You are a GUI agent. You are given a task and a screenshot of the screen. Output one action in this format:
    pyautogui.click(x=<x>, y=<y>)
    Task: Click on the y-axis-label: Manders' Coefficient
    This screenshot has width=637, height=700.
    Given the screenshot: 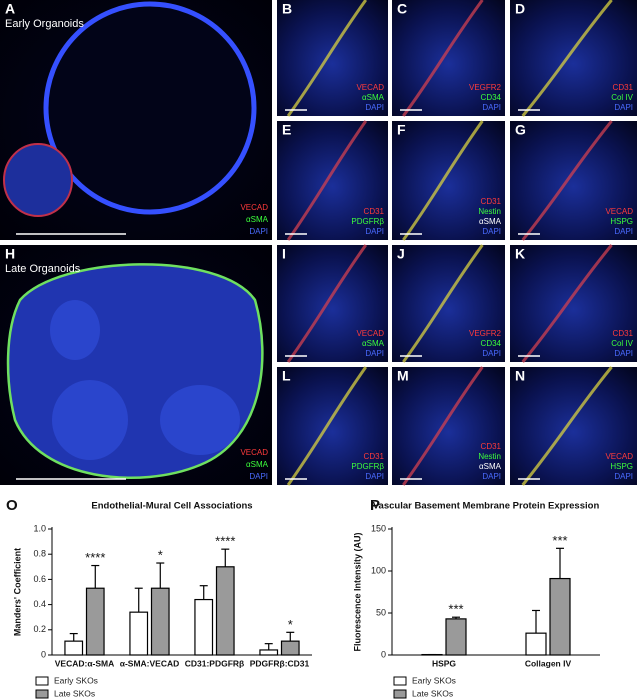 What is the action you would take?
    pyautogui.click(x=17, y=592)
    